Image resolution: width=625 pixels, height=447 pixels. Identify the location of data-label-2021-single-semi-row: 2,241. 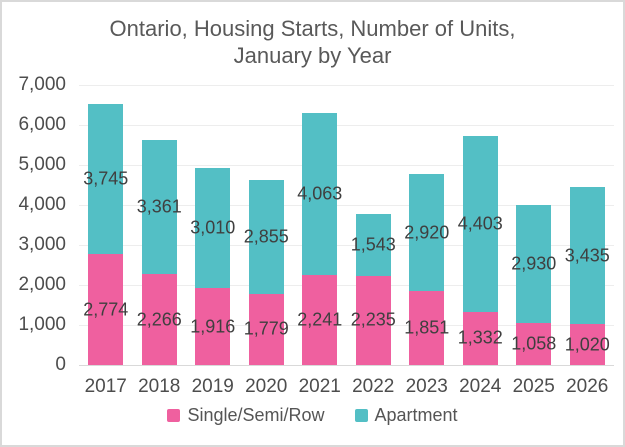
(320, 319).